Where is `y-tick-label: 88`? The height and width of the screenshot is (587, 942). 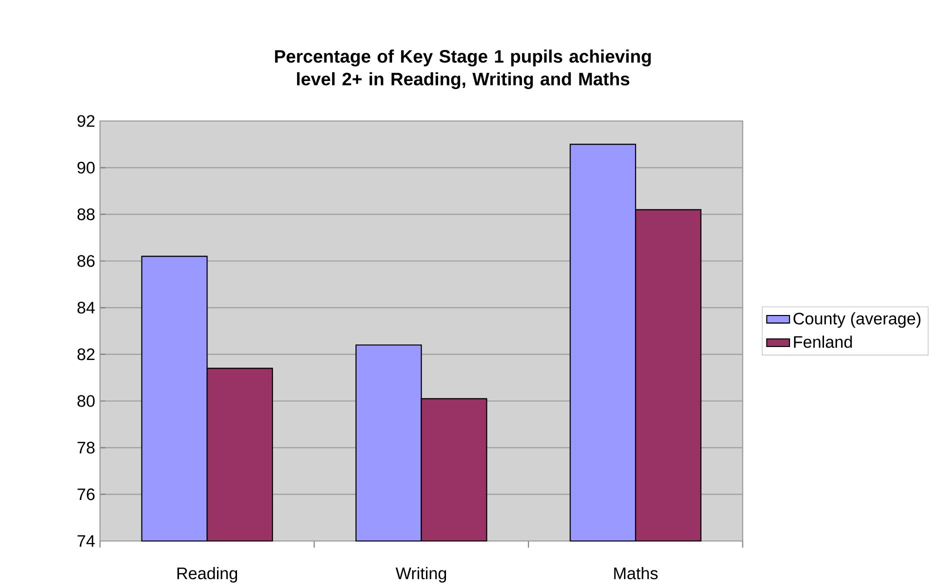 y-tick-label: 88 is located at coordinates (86, 214).